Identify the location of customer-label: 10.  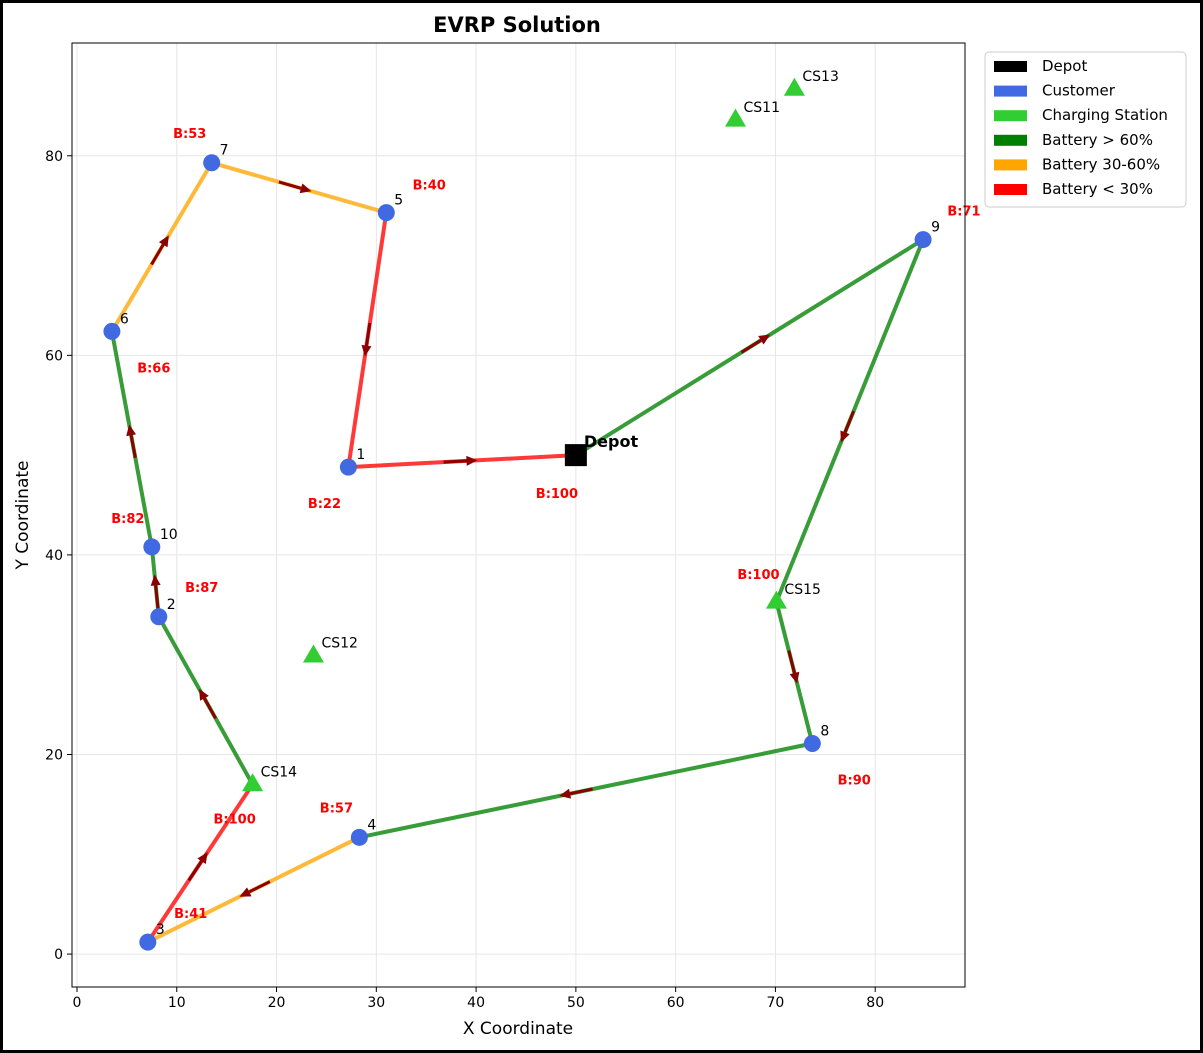
(169, 535).